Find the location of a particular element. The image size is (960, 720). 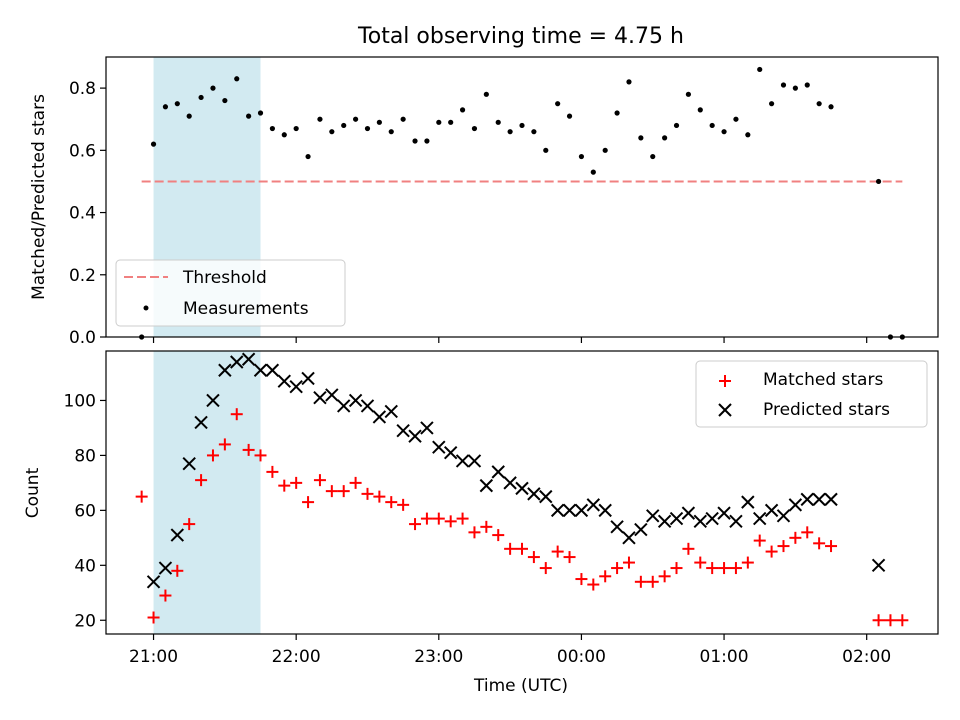

matched-stars-legend-label: Matched stars is located at coordinates (823, 380).